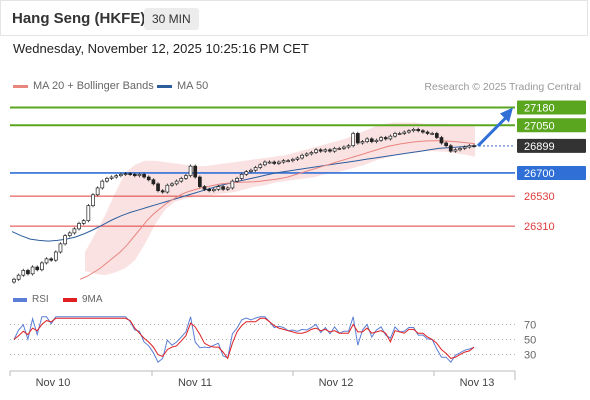 The height and width of the screenshot is (400, 590). What do you see at coordinates (530, 356) in the screenshot?
I see `rsi-level-label: 30` at bounding box center [530, 356].